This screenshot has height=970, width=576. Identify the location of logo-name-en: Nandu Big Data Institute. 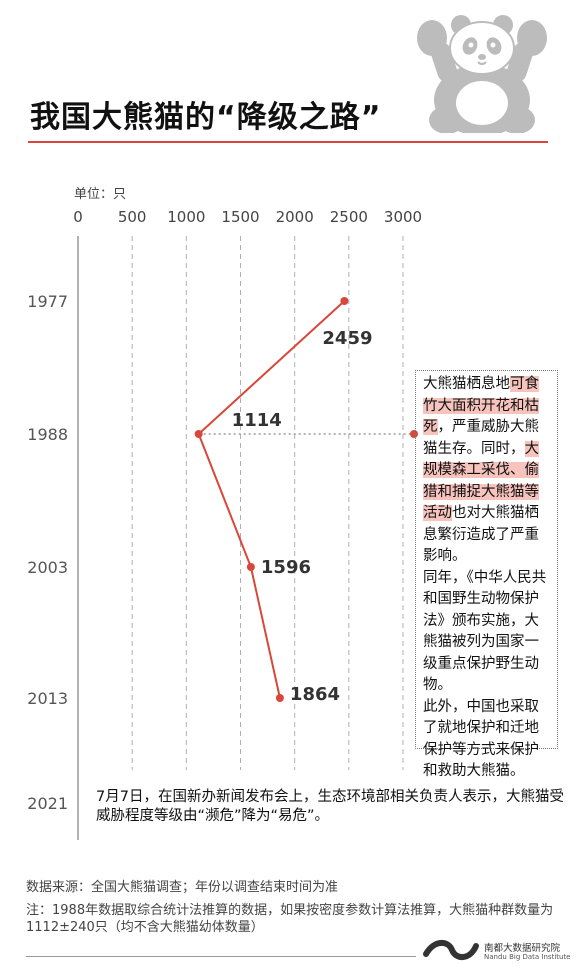
(527, 957).